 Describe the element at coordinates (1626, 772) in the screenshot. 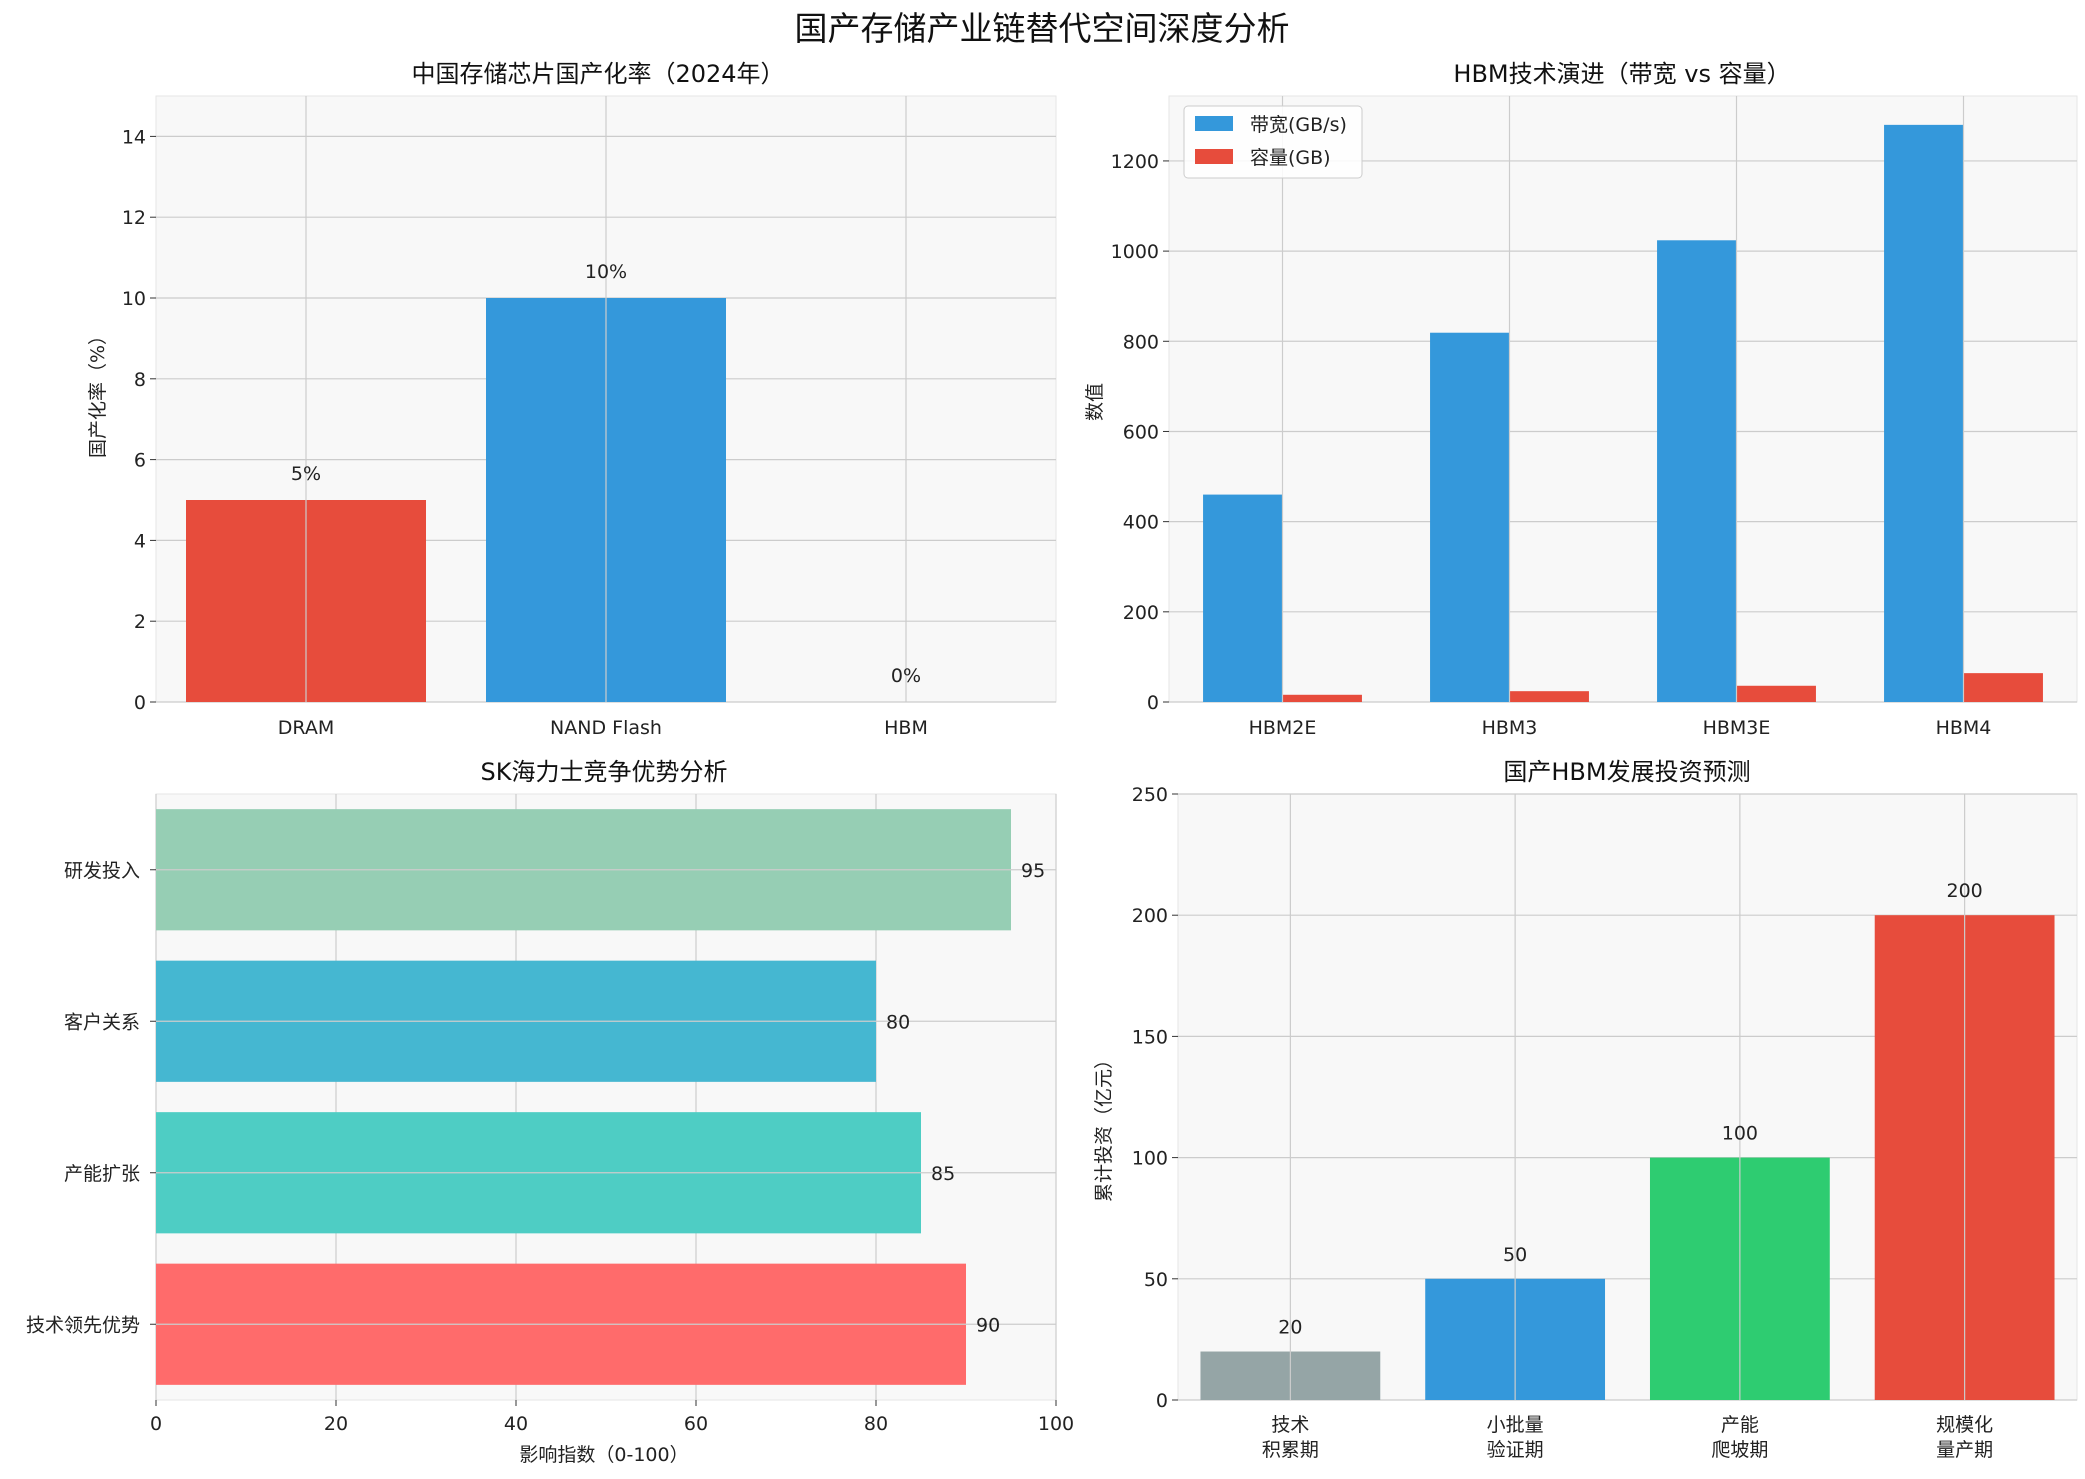

I see `panel-title: 国产HBM发展投资预测` at that location.